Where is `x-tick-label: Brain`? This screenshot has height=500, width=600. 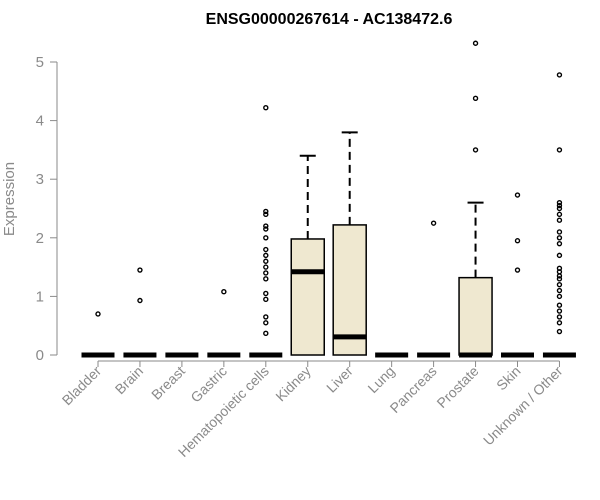
x-tick-label: Brain is located at coordinates (129, 380).